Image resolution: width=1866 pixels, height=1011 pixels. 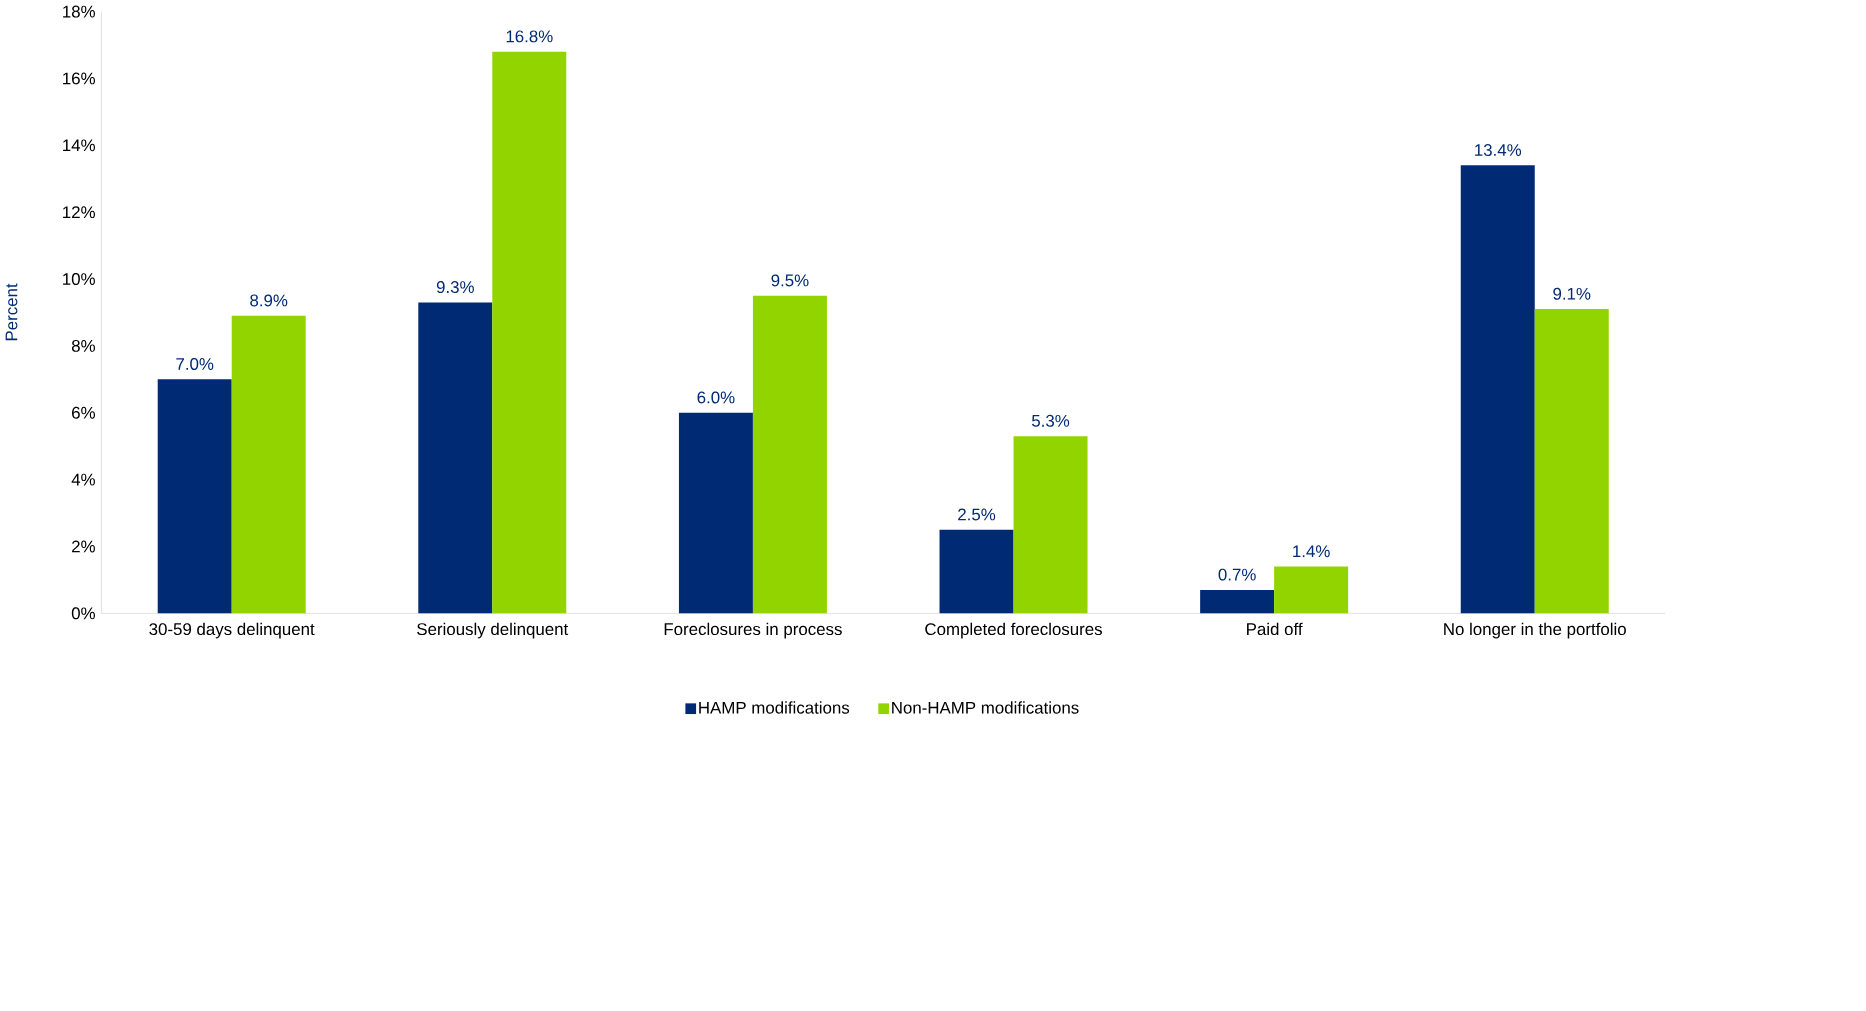 I want to click on x-tick-label: Paid off, so click(x=1275, y=629).